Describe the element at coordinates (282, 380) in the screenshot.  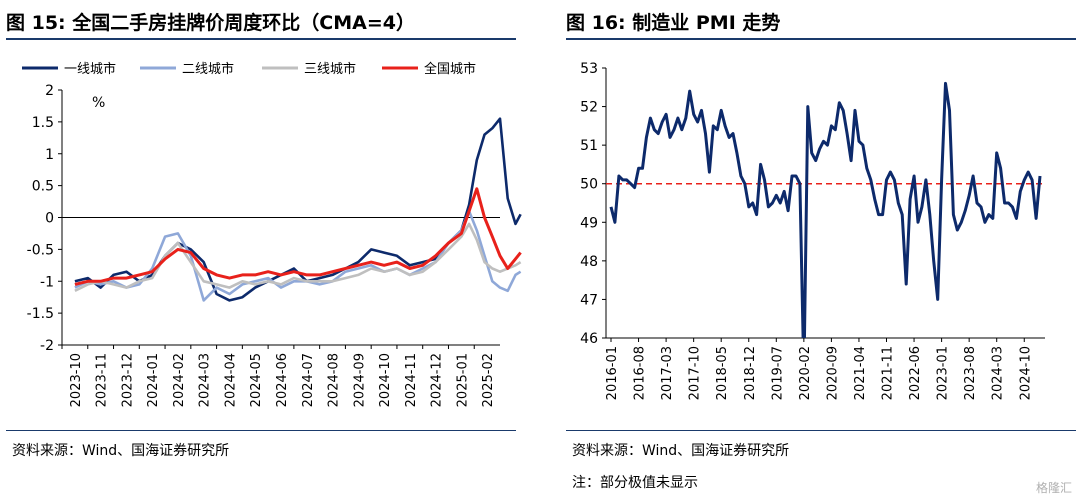
I see `x-tick-label: 2024-06` at that location.